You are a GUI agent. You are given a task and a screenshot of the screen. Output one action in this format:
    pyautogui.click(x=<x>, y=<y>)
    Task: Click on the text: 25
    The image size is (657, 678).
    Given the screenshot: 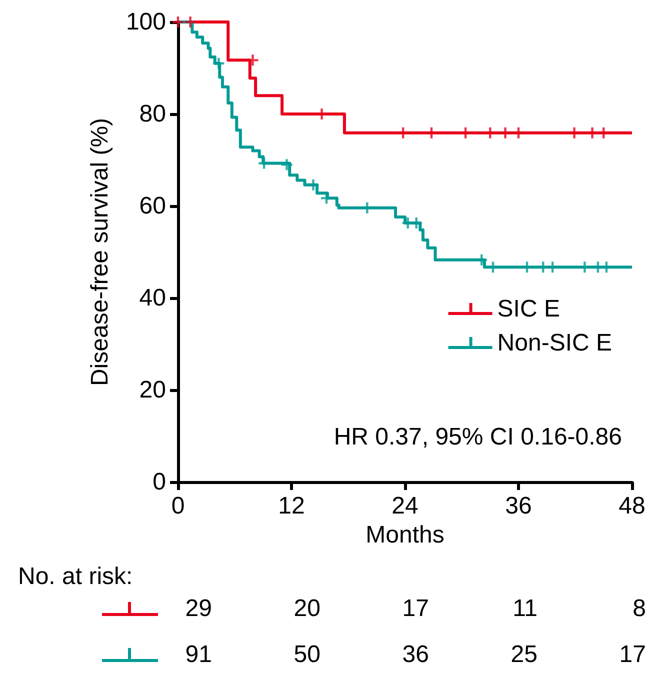 What is the action you would take?
    pyautogui.click(x=524, y=655)
    